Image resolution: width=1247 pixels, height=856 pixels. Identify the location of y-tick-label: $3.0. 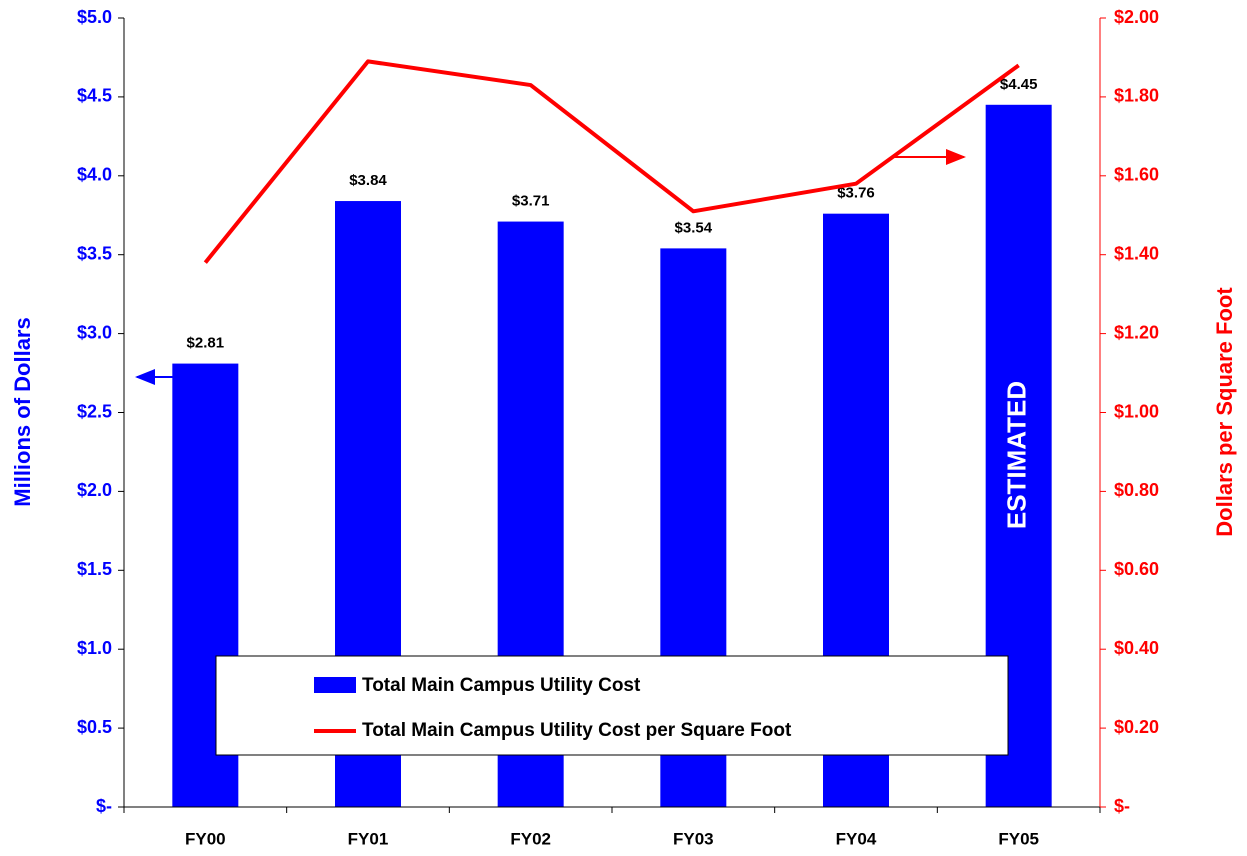
(94, 332).